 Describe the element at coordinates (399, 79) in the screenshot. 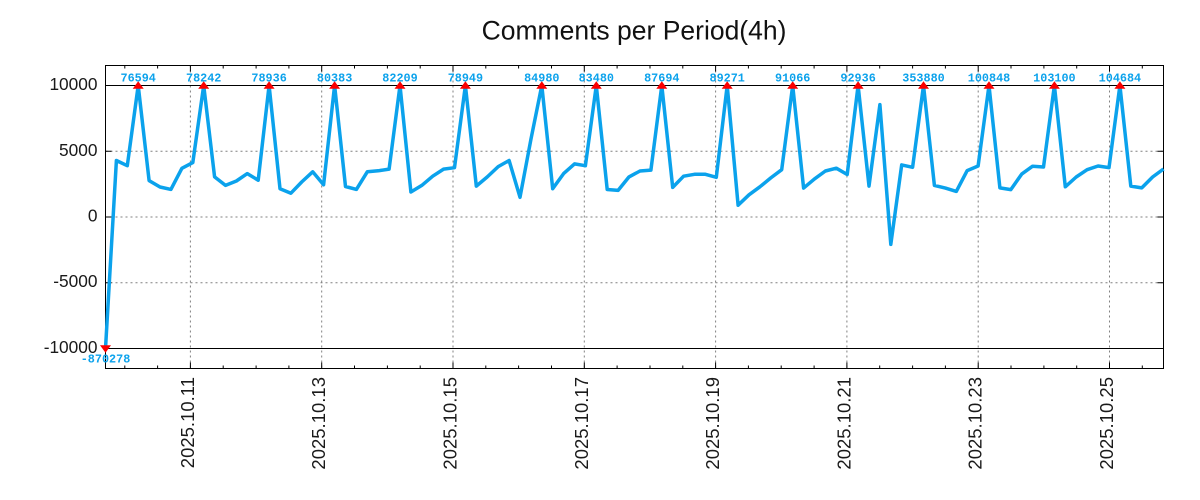

I see `svg-text: 82209` at that location.